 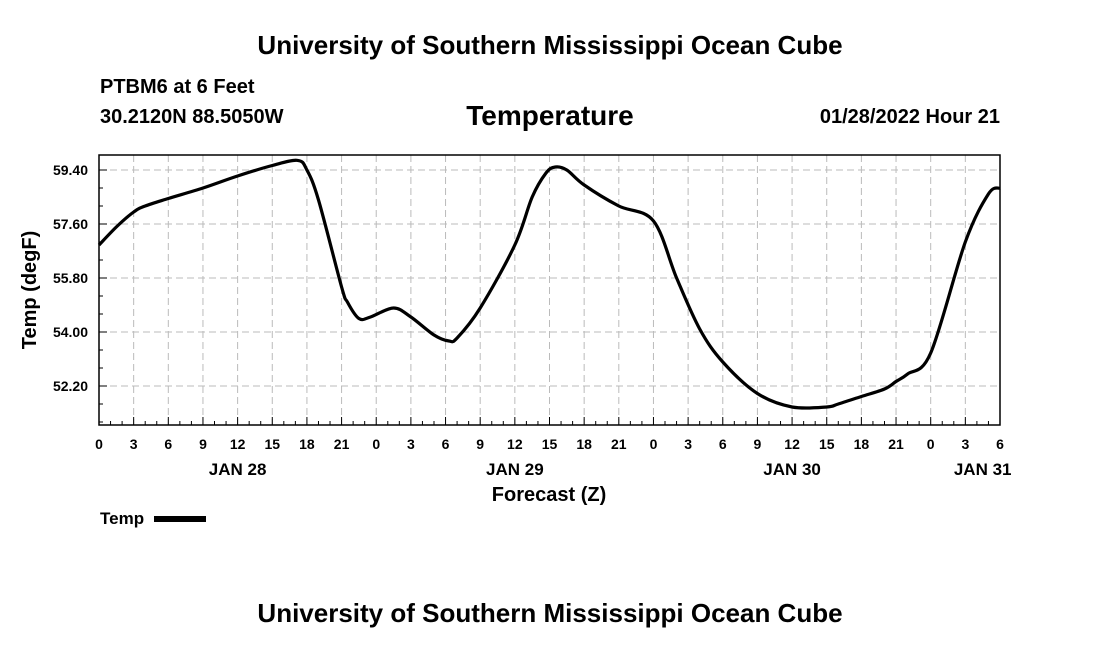 What do you see at coordinates (550, 115) in the screenshot?
I see `chart-title: Temperature` at bounding box center [550, 115].